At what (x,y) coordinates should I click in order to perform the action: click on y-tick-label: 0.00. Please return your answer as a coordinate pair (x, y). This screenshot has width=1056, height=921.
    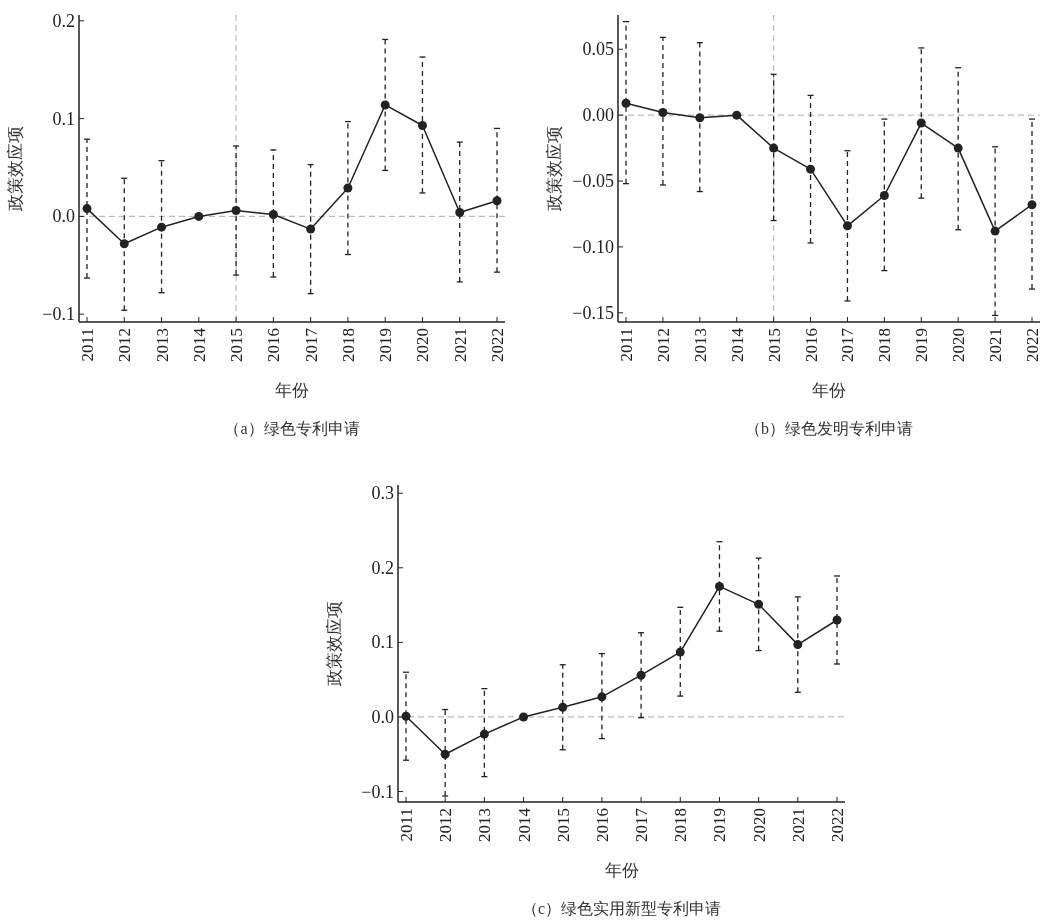
    Looking at the image, I should click on (598, 115).